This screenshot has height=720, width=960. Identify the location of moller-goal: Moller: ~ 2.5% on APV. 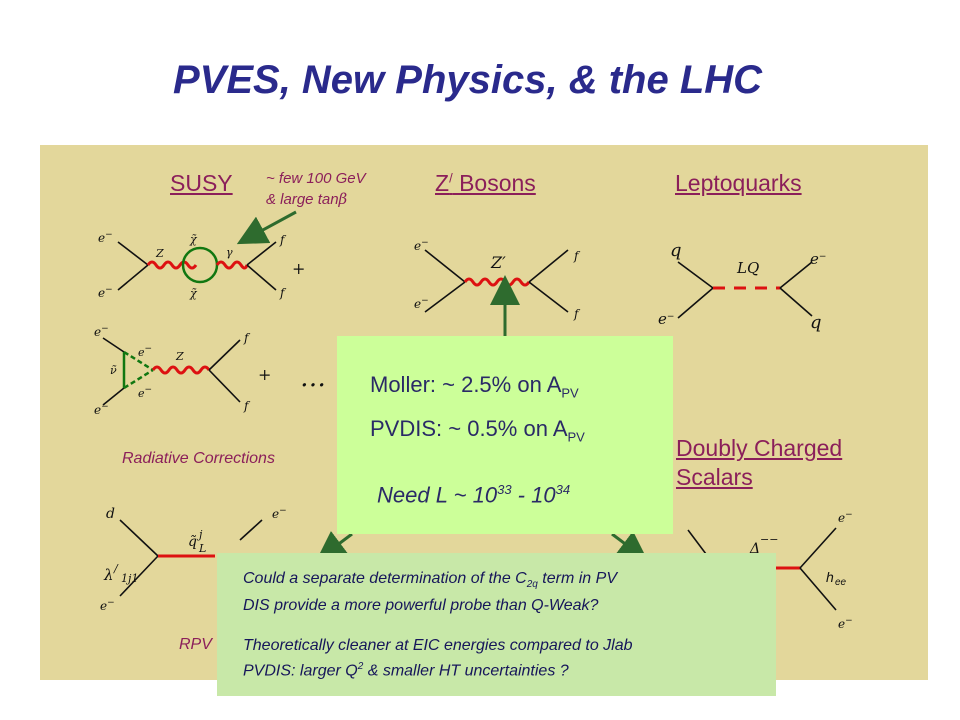
(474, 386).